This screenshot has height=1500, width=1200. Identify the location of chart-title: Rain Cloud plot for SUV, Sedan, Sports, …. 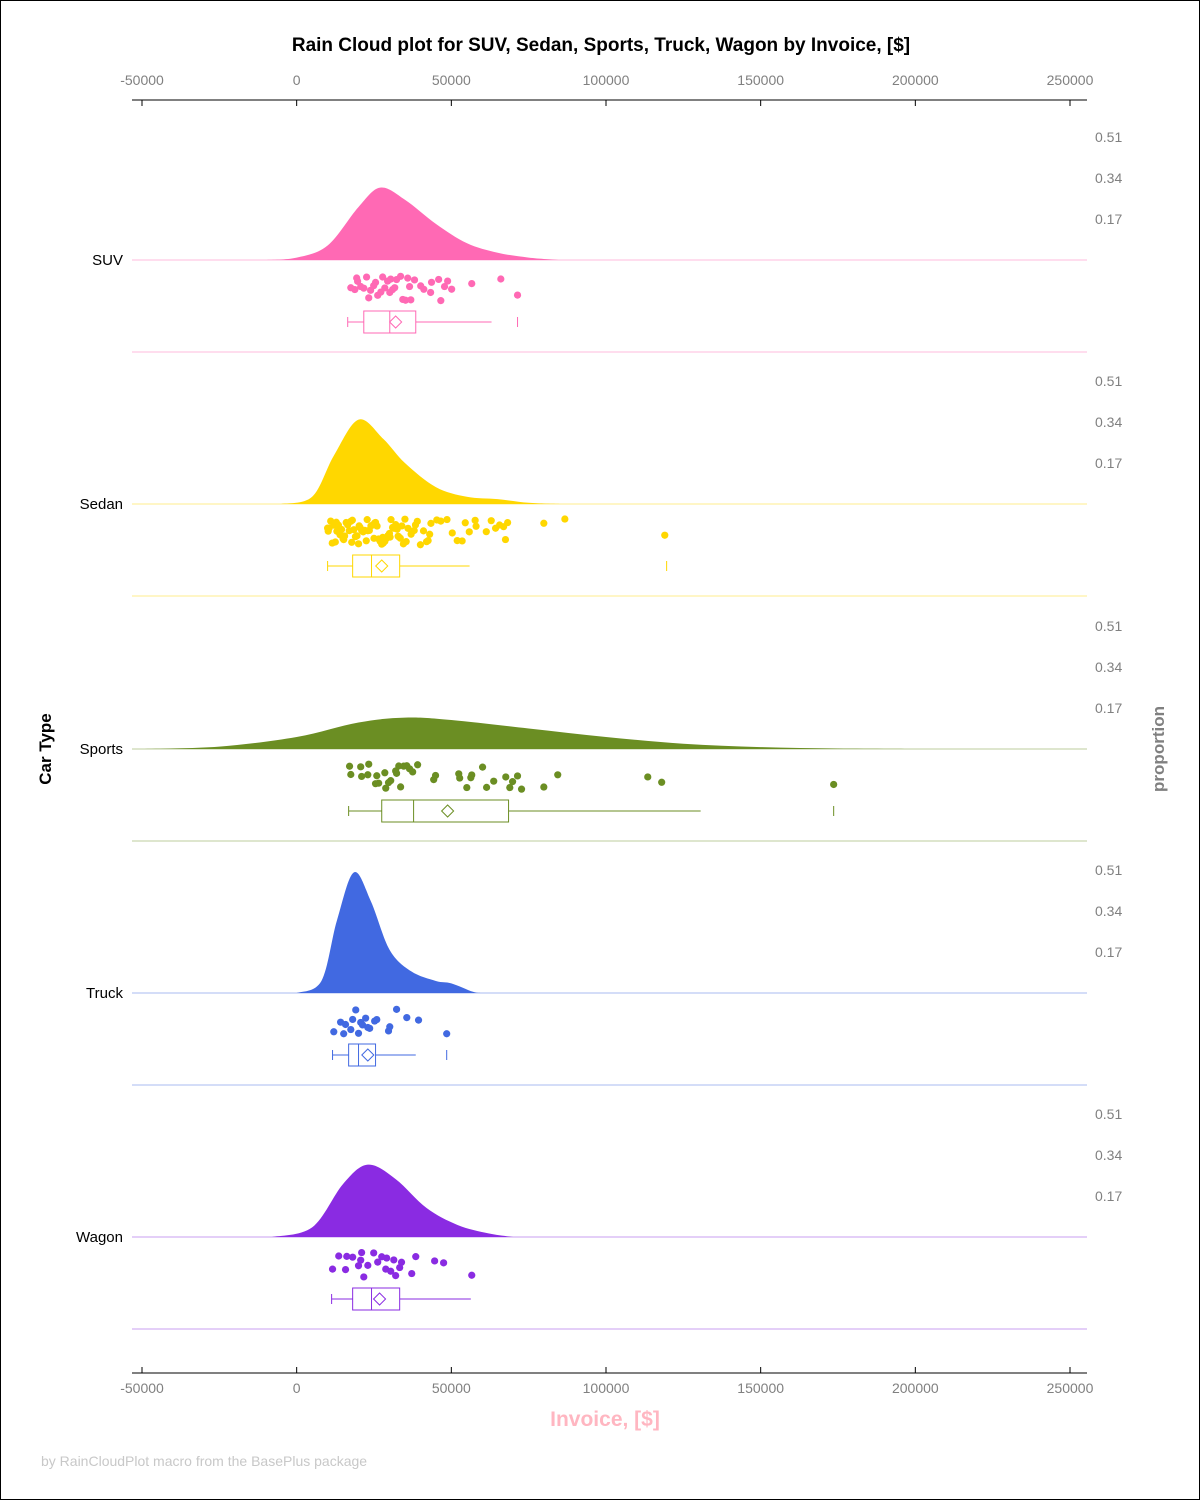
(601, 45).